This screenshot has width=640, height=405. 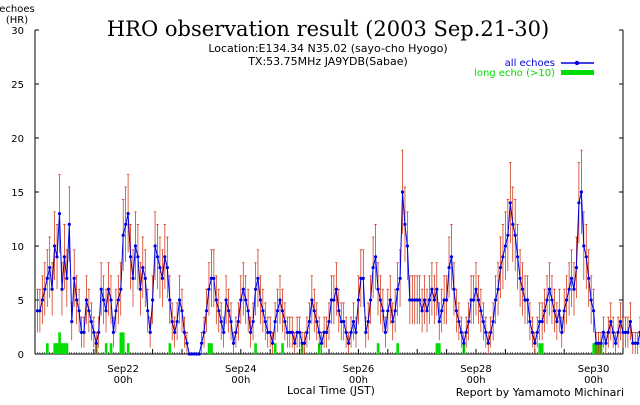 I want to click on x-tick-label-date: Sep28, so click(x=476, y=369).